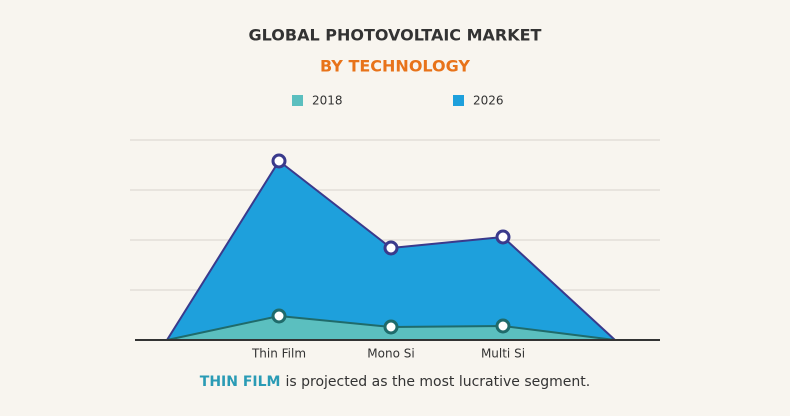 The width and height of the screenshot is (790, 416). Describe the element at coordinates (395, 66) in the screenshot. I see `chart-subtitle: BY TECHNOLOGY` at that location.